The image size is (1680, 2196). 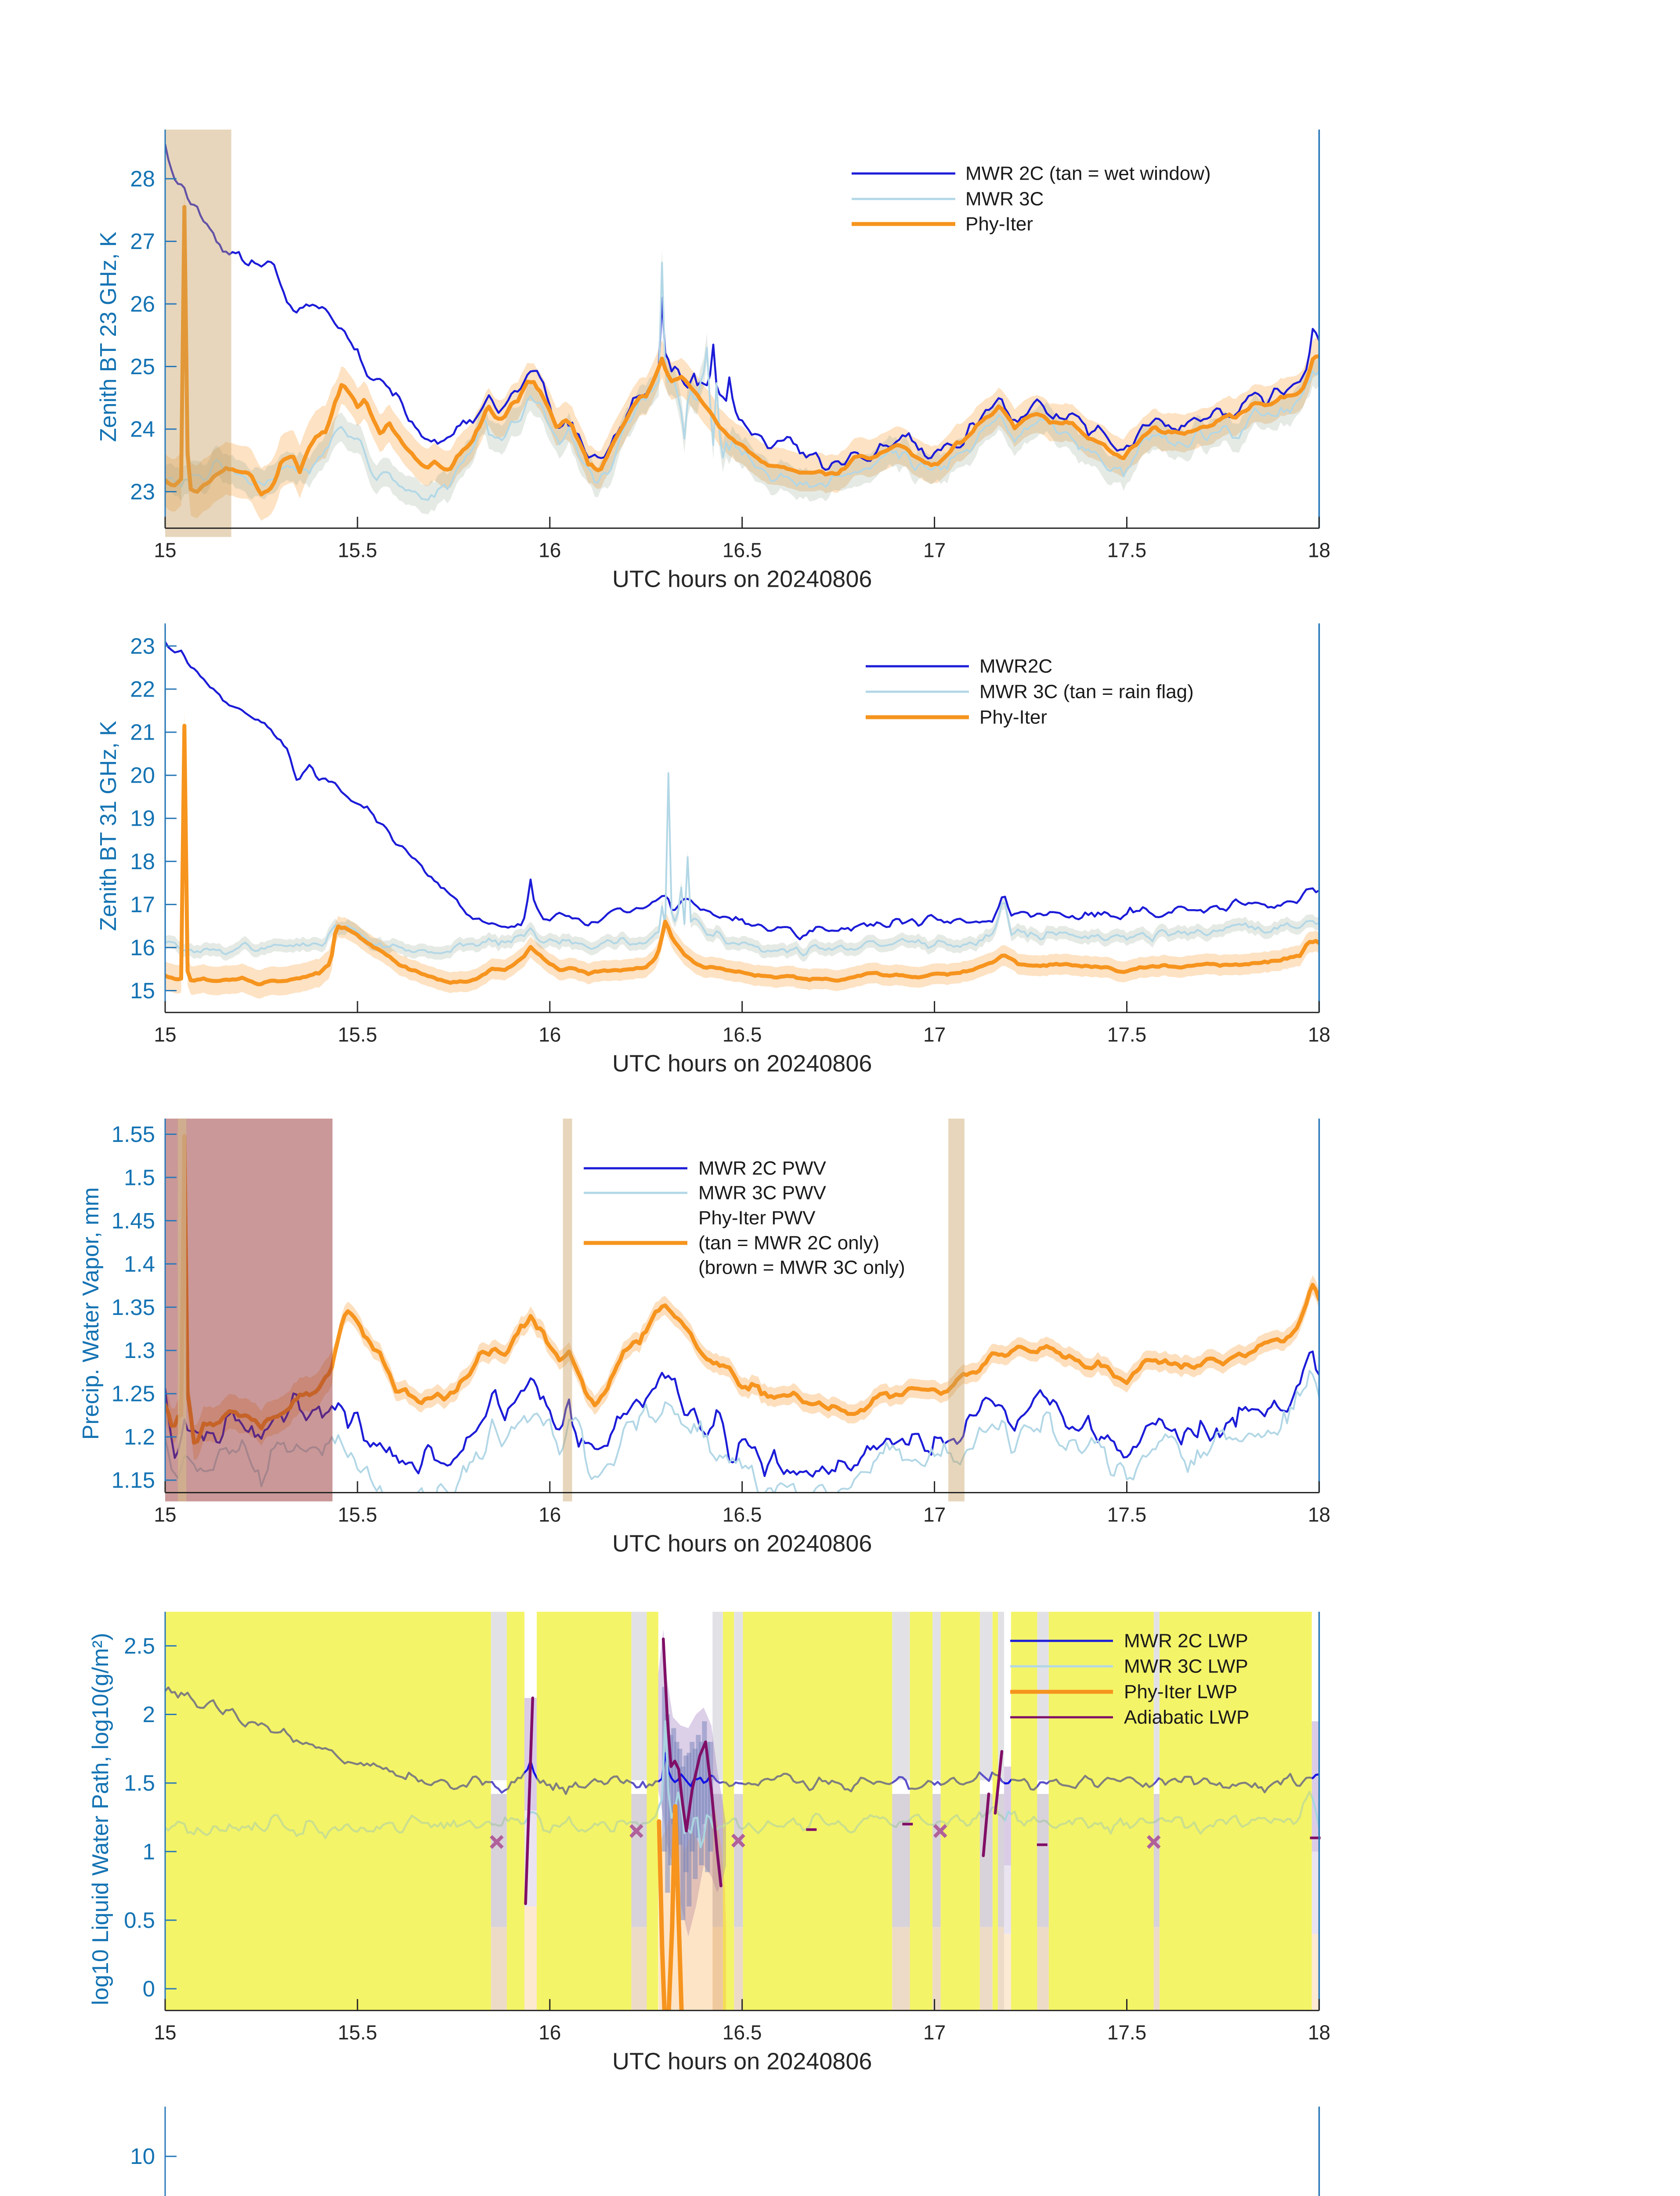 What do you see at coordinates (142, 366) in the screenshot?
I see `svg-text: 25` at bounding box center [142, 366].